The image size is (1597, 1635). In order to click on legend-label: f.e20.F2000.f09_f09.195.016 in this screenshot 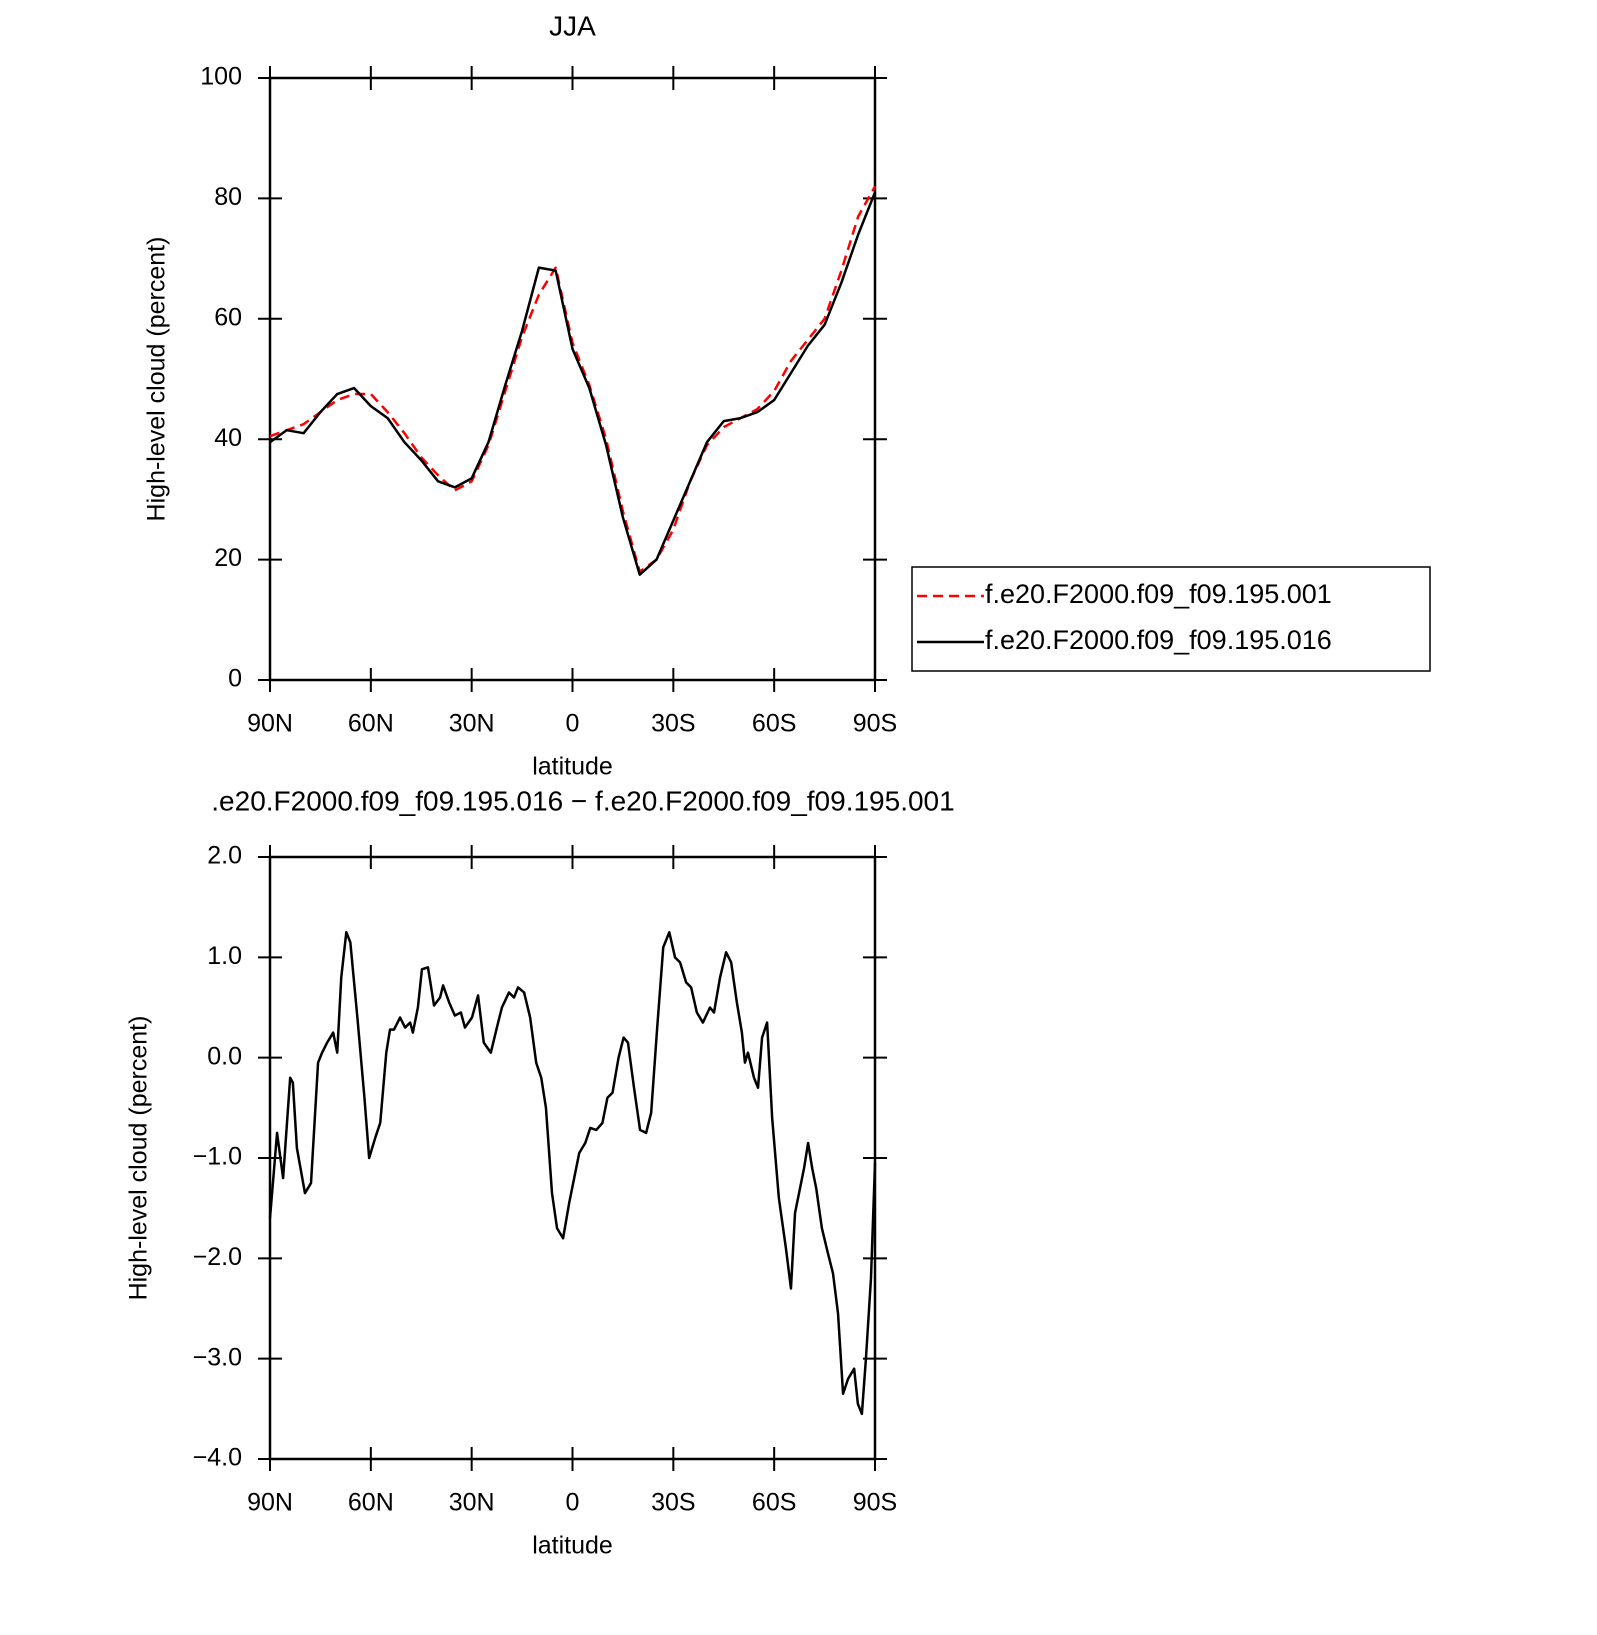, I will do `click(1158, 640)`.